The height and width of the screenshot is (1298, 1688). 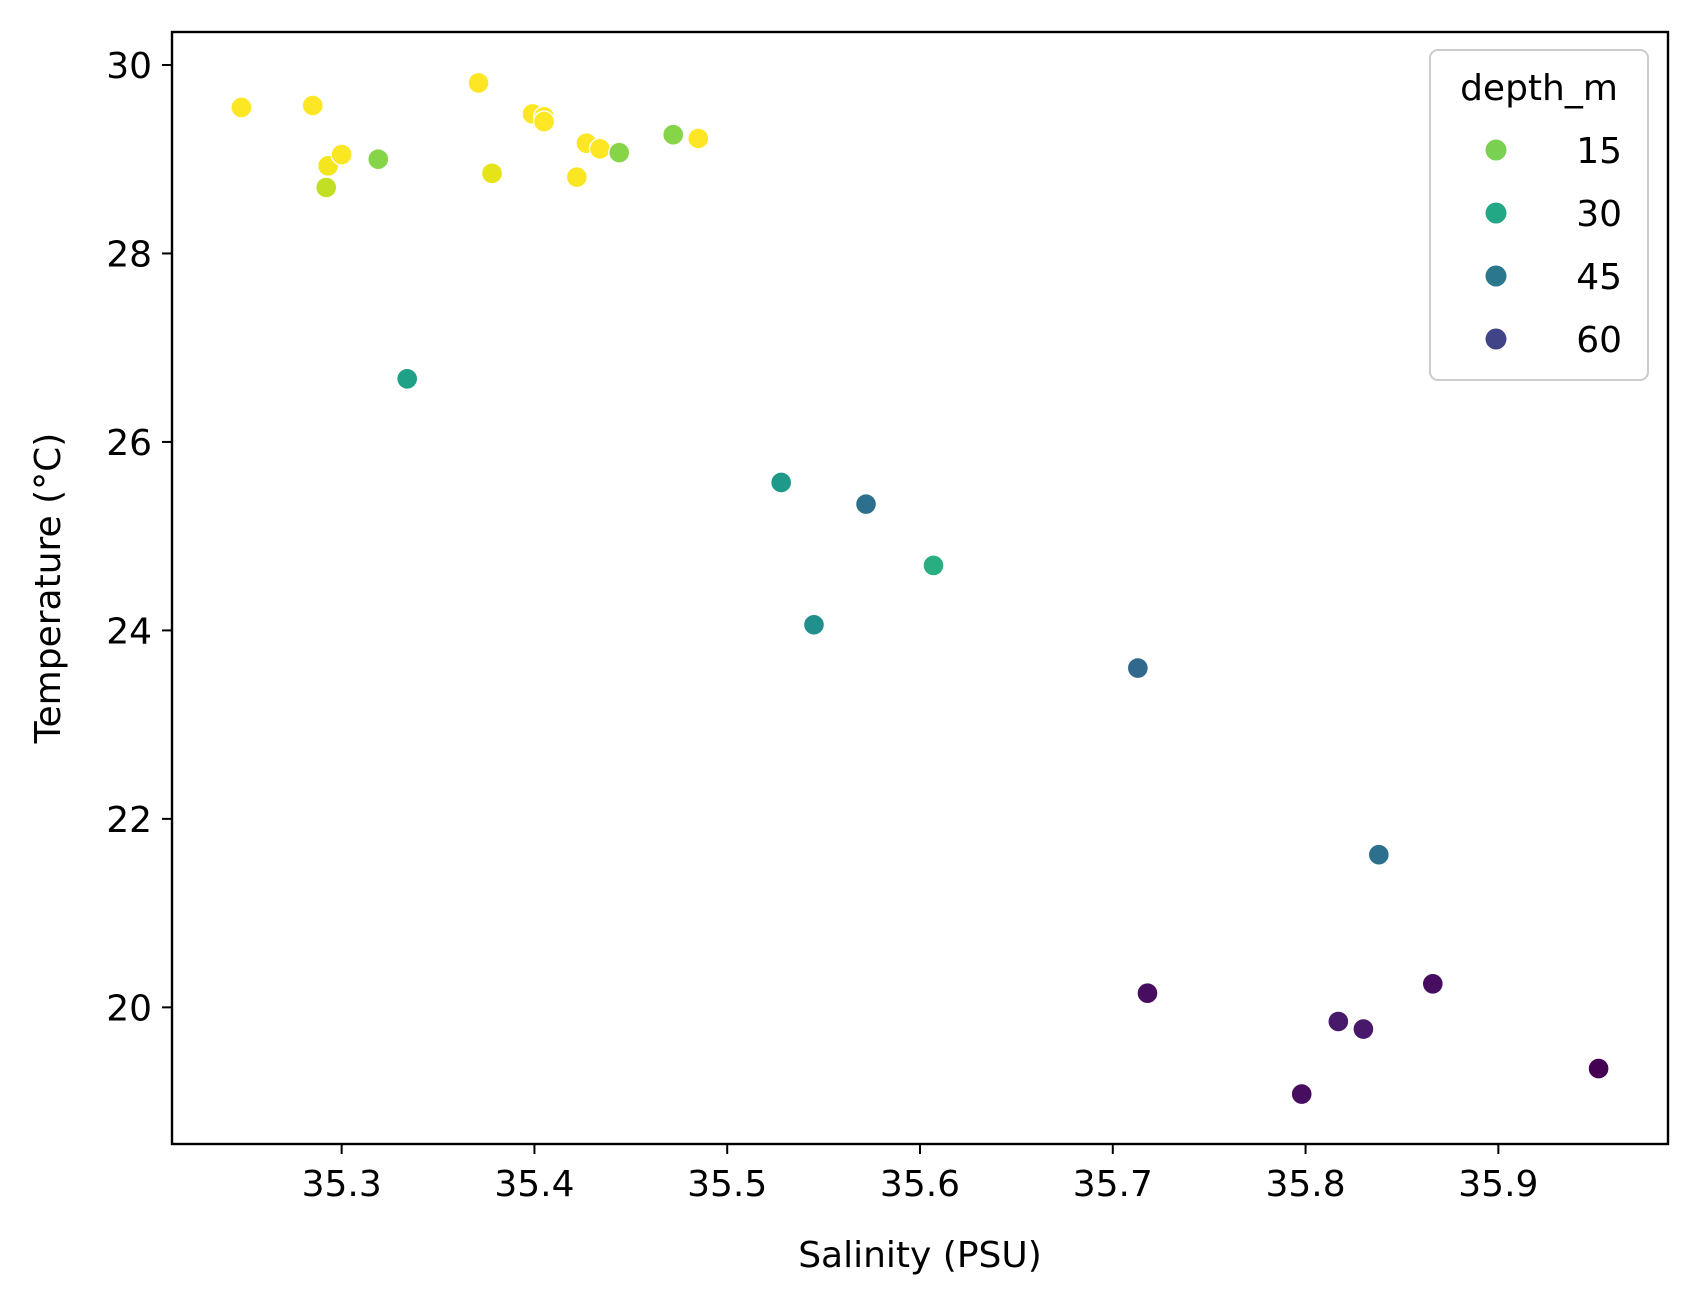 What do you see at coordinates (1599, 277) in the screenshot?
I see `legend-label: 45` at bounding box center [1599, 277].